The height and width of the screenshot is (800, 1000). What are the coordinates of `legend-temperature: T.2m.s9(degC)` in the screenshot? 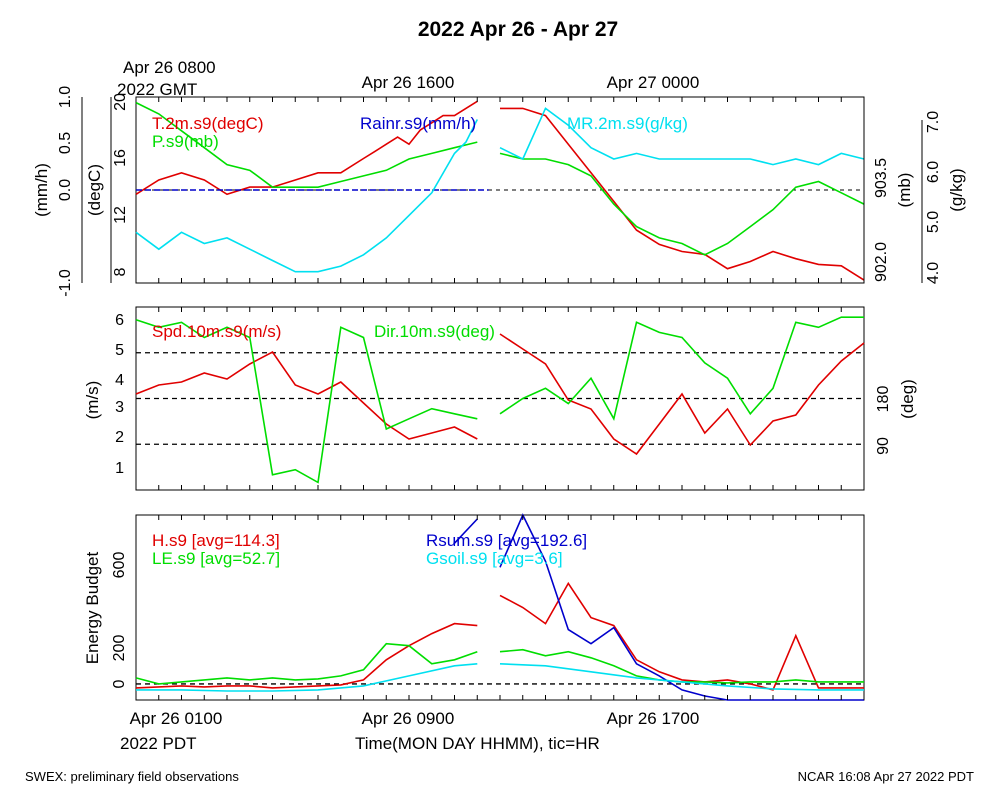 It's located at (207, 123).